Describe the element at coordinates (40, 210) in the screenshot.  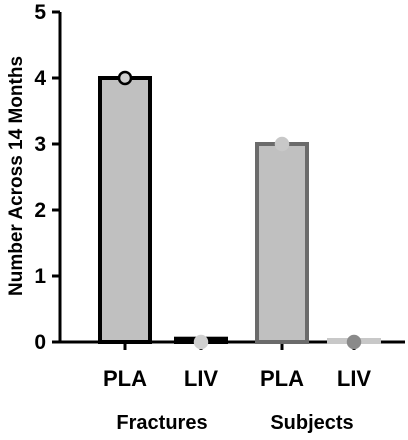
I see `y-tick-label: 2` at that location.